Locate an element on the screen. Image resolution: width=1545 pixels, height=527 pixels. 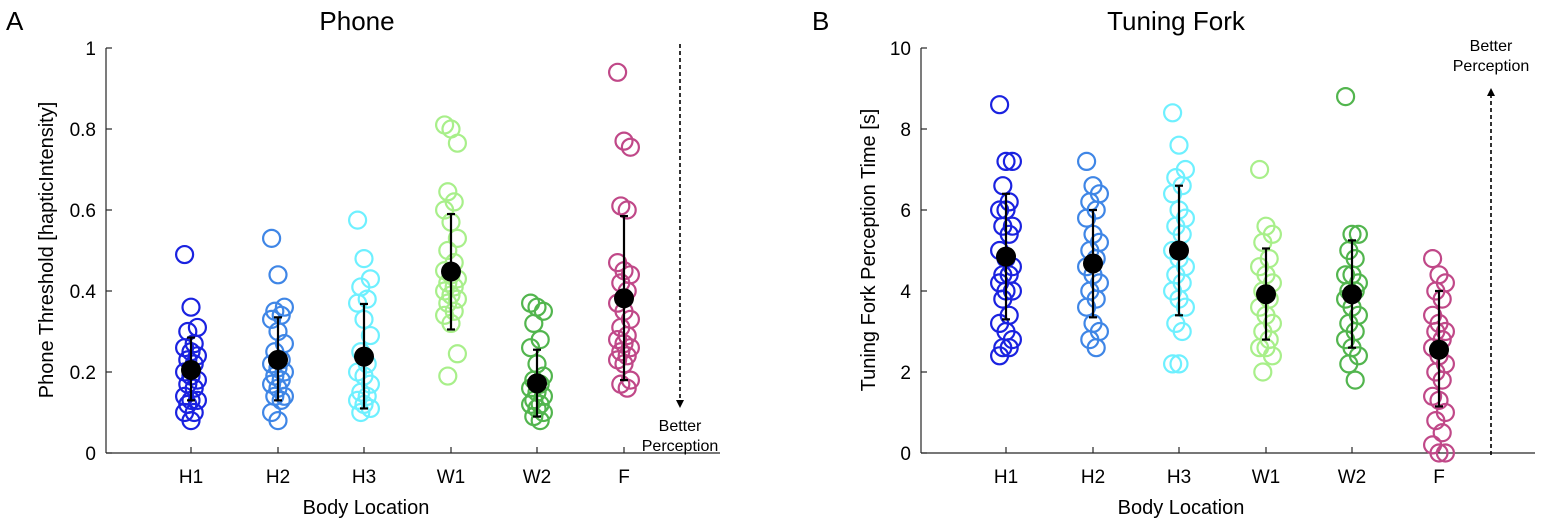
panel-a-mean-marker-h3 is located at coordinates (364, 356).